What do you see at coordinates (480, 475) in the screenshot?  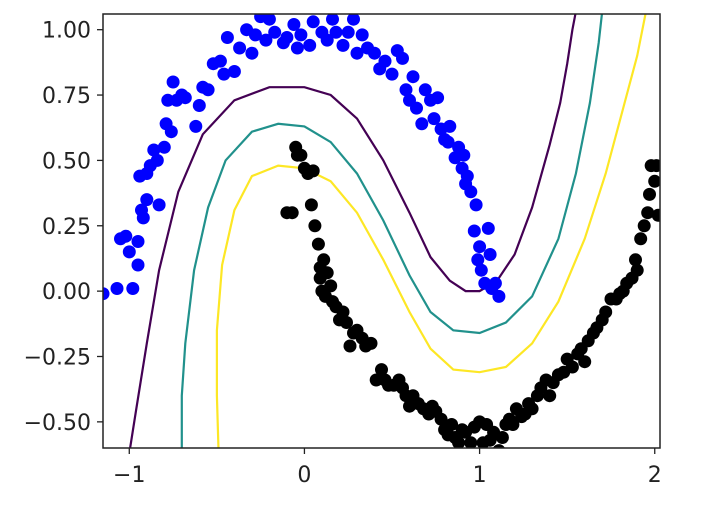 I see `x-tick-label: 1` at bounding box center [480, 475].